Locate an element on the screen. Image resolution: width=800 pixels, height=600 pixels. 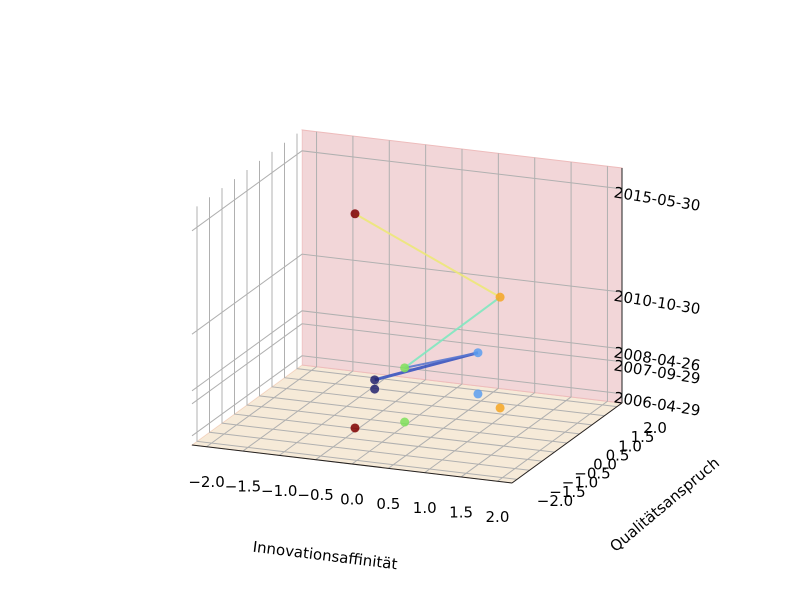
y-axis-label: Qualitätsanspruch is located at coordinates (664, 505).